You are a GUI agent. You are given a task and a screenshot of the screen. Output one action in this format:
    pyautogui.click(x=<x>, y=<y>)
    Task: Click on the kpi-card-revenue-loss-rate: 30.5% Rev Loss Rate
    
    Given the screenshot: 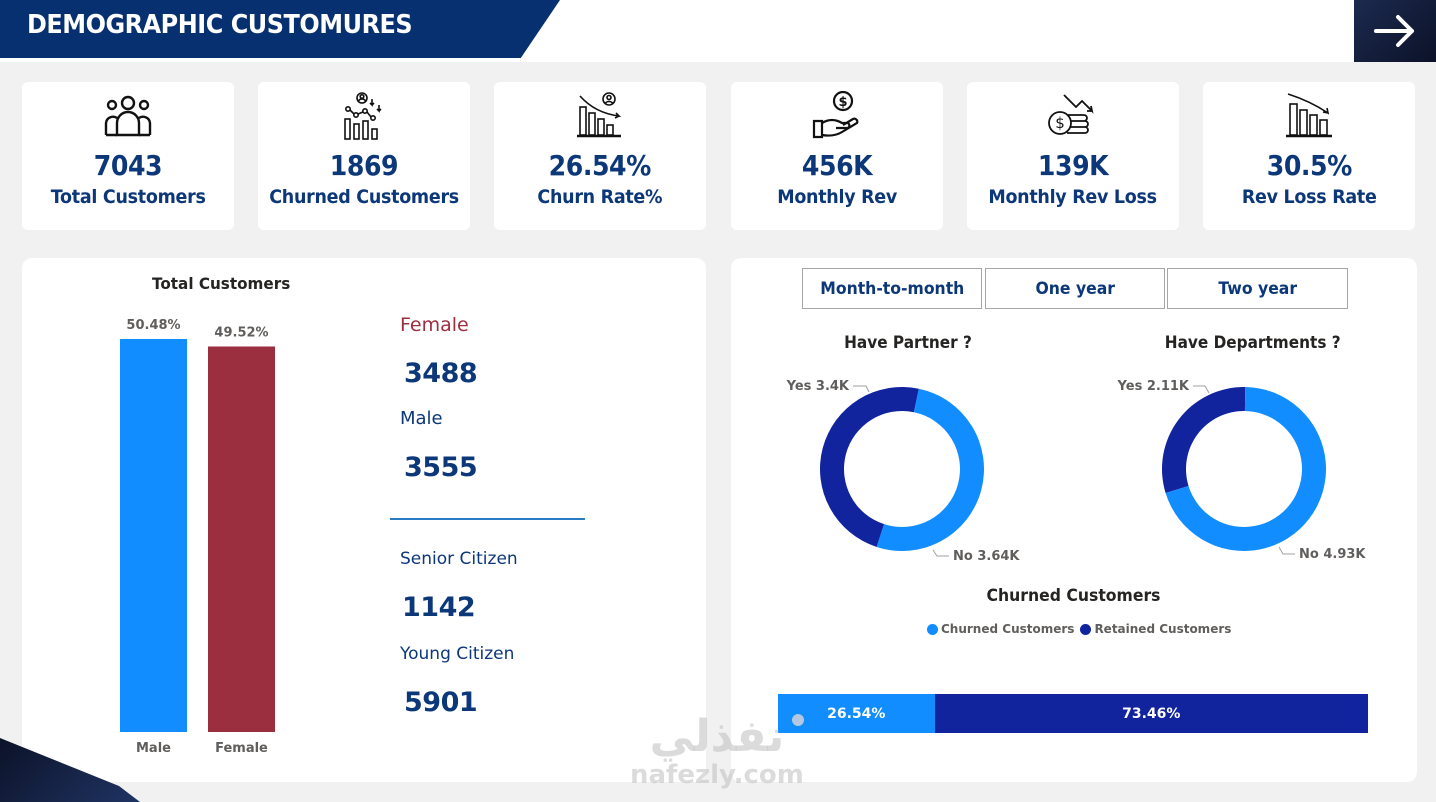 What is the action you would take?
    pyautogui.click(x=1309, y=156)
    